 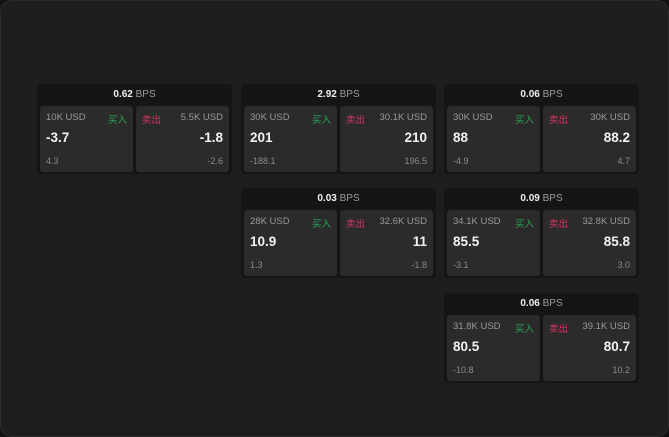 What do you see at coordinates (261, 137) in the screenshot?
I see `bid-price: 201` at bounding box center [261, 137].